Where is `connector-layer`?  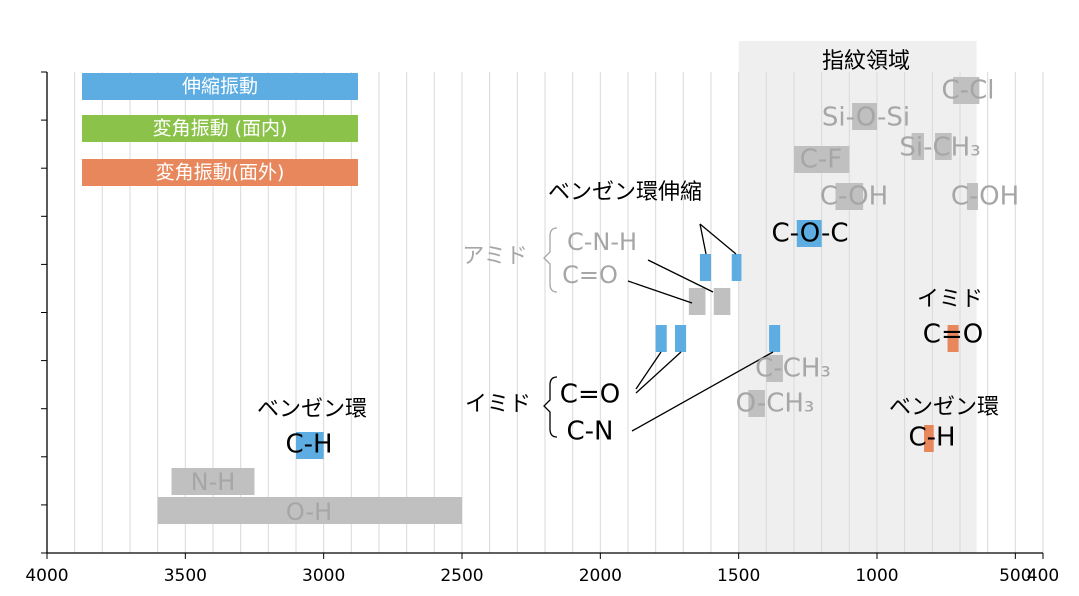
connector-layer is located at coordinates (658, 330).